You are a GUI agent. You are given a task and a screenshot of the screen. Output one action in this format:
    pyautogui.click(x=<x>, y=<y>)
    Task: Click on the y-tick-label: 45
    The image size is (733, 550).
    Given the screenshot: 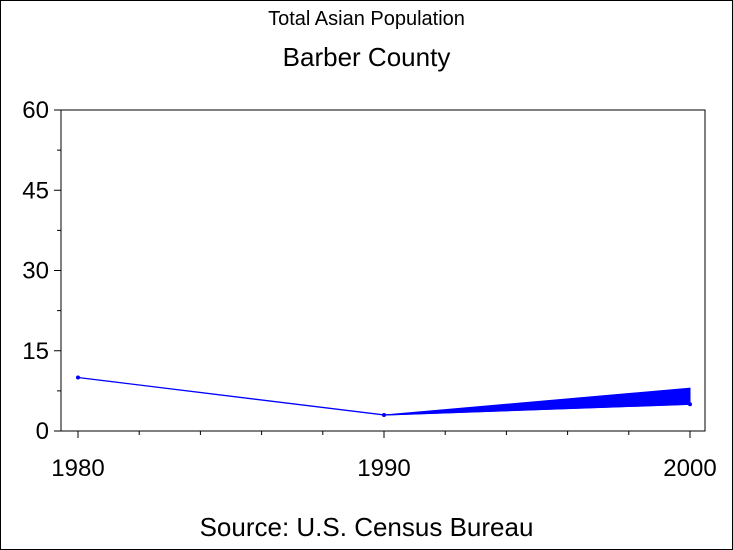 What is the action you would take?
    pyautogui.click(x=35, y=190)
    